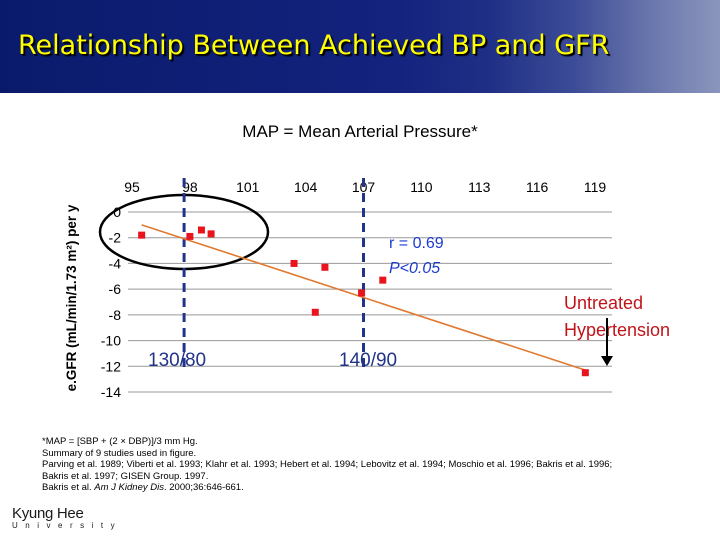 The height and width of the screenshot is (540, 720). What do you see at coordinates (416, 243) in the screenshot?
I see `correlation-label: r = 0.69` at bounding box center [416, 243].